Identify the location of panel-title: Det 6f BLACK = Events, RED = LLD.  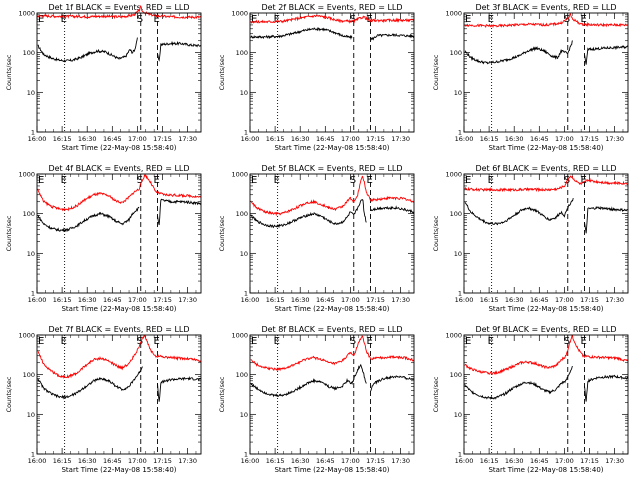
(545, 168).